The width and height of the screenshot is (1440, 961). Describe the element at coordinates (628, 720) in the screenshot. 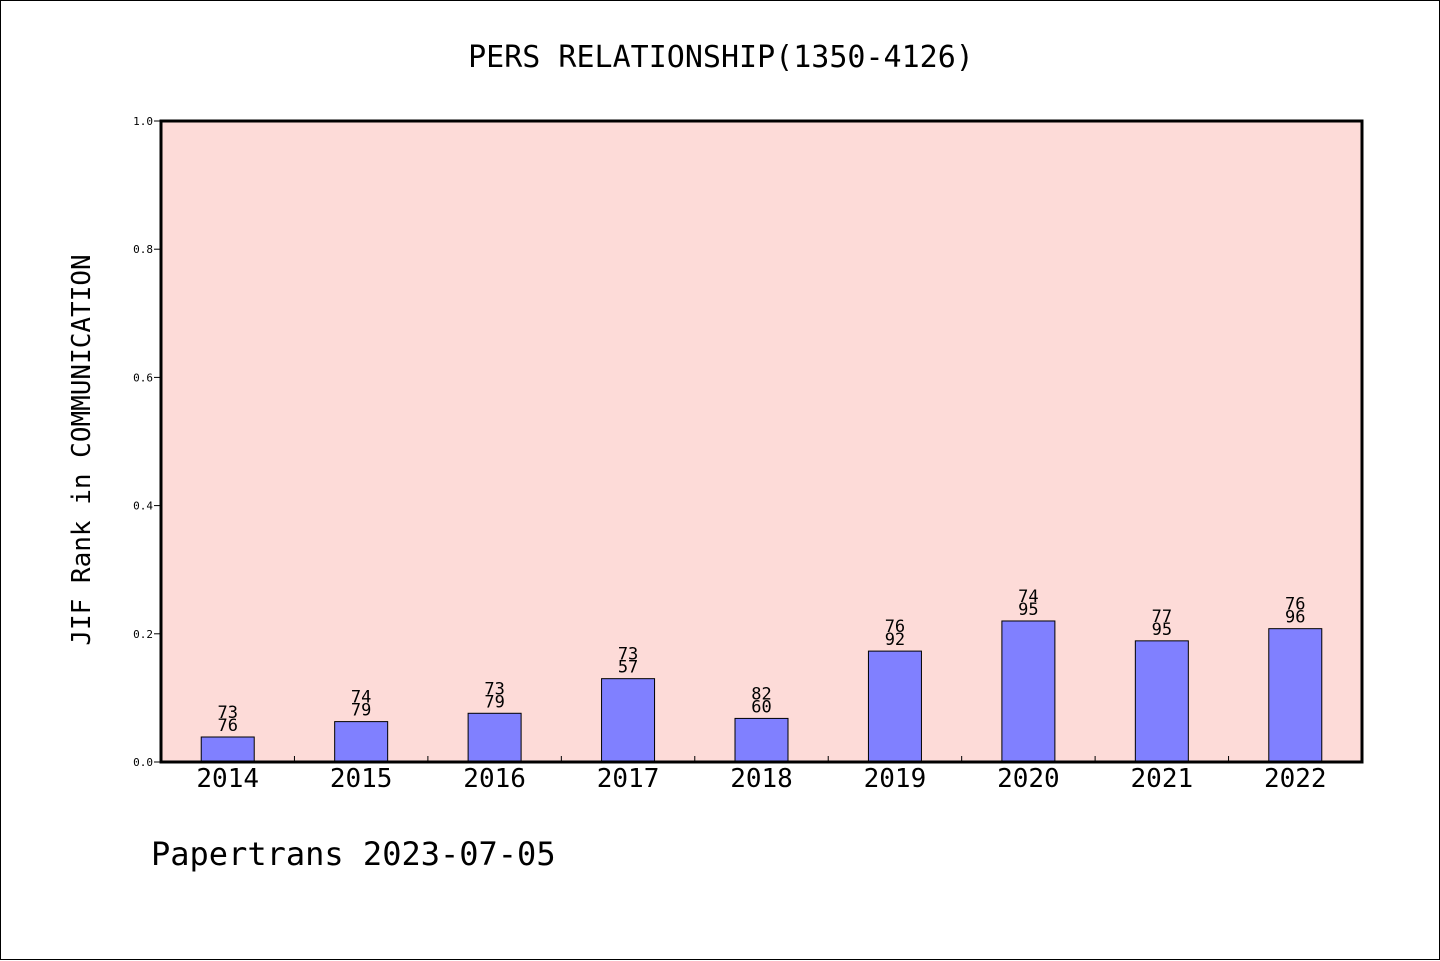

I see `bar-2017` at that location.